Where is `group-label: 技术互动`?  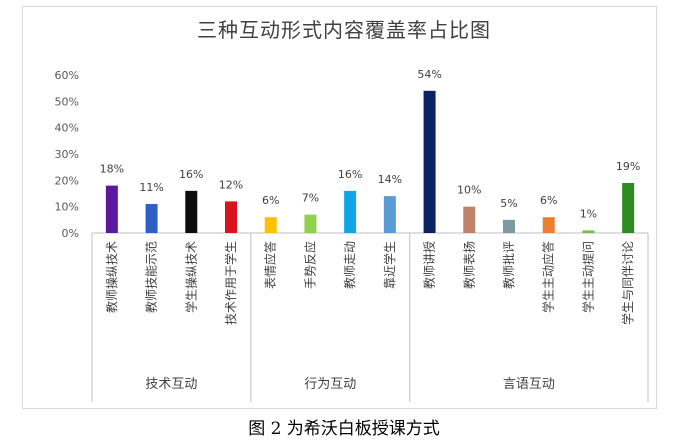
group-label: 技术互动 is located at coordinates (171, 384).